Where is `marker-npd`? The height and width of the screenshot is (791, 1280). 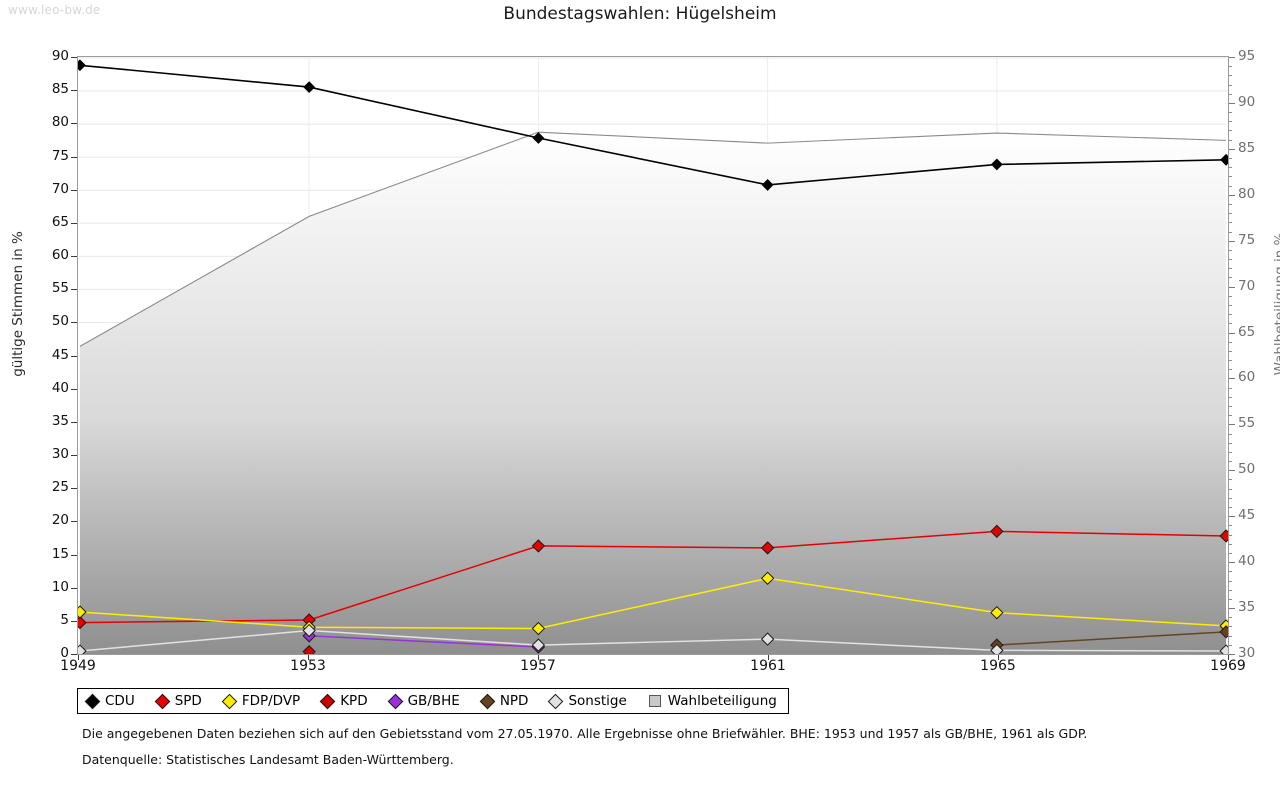 marker-npd is located at coordinates (1223, 632).